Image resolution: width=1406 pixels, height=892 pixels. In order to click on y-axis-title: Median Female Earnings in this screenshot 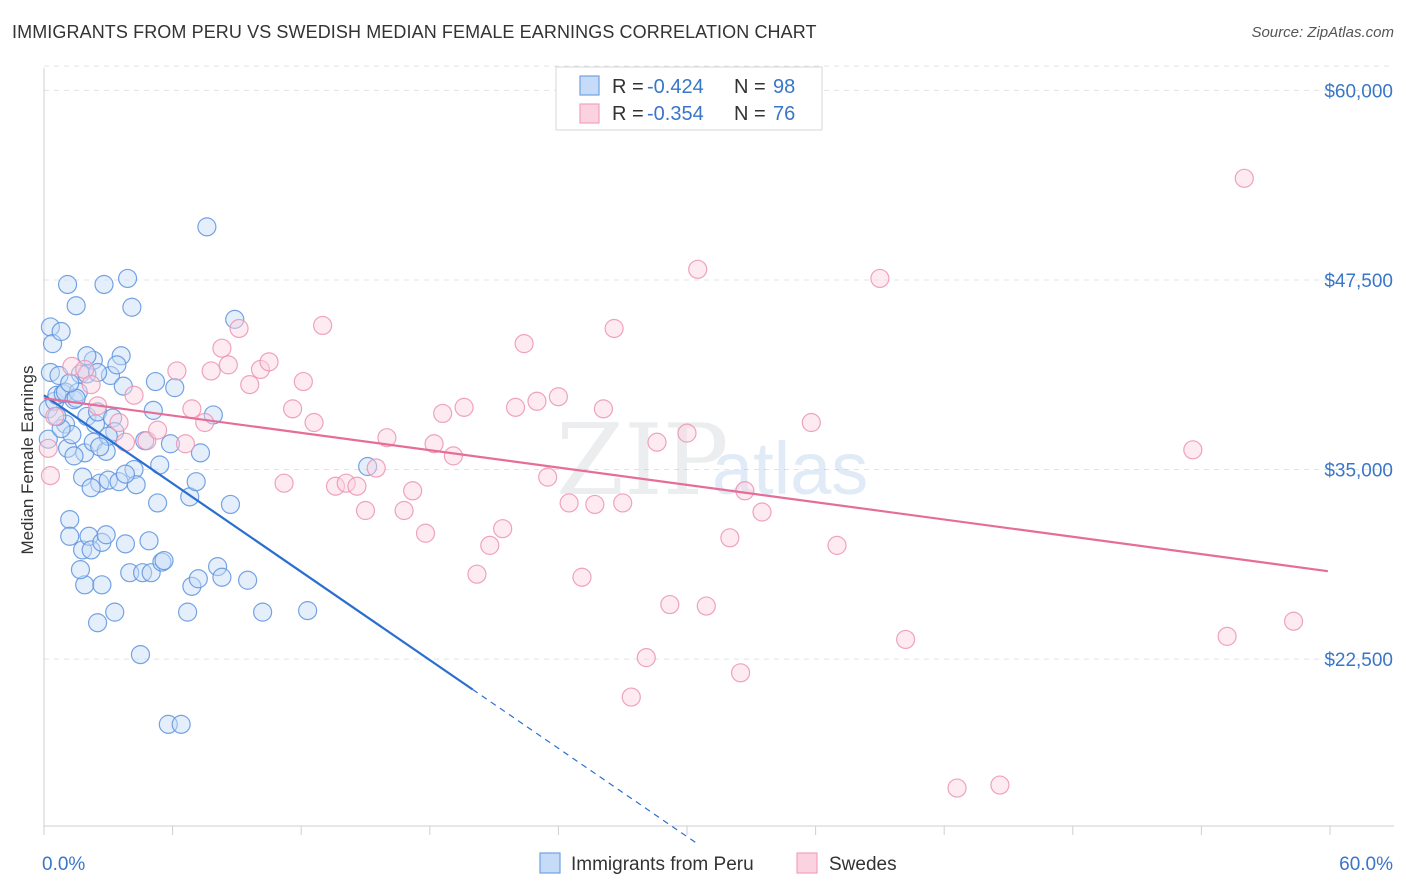, I will do `click(27, 460)`.